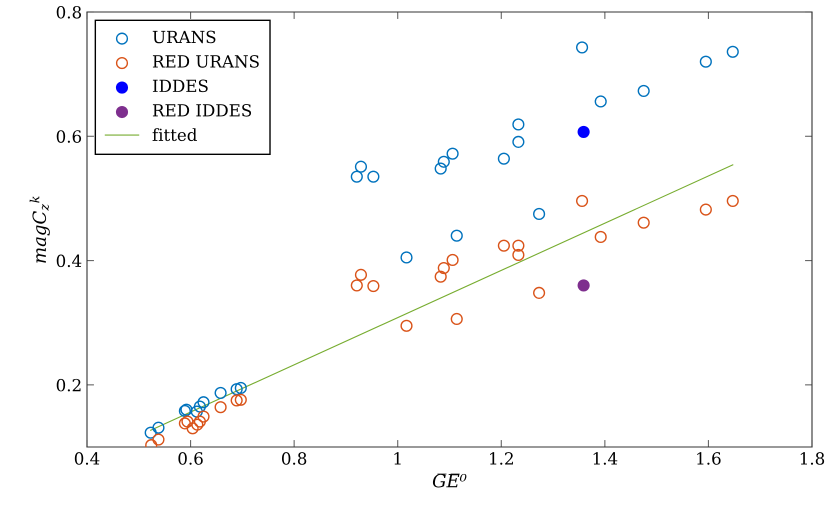 This screenshot has width=830, height=516. What do you see at coordinates (449, 481) in the screenshot?
I see `x-axis-title: G̅E̅⁰` at bounding box center [449, 481].